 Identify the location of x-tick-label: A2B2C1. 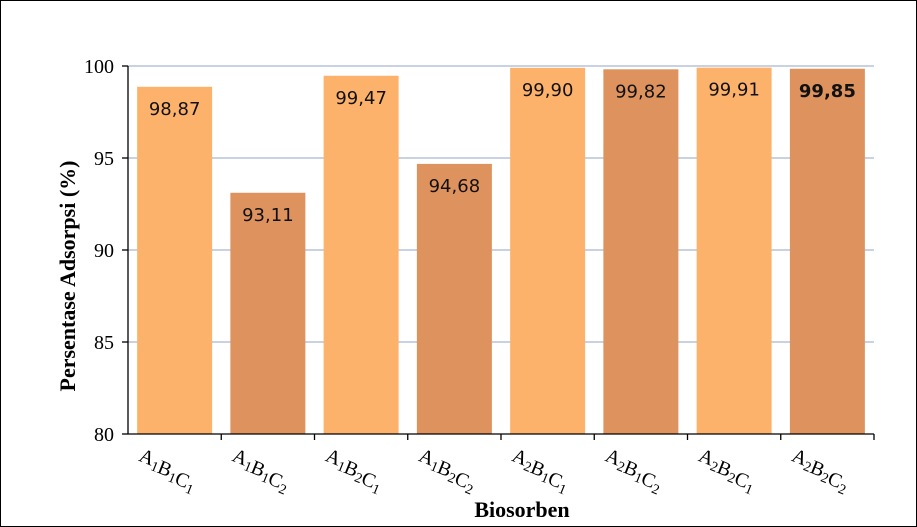
(726, 472).